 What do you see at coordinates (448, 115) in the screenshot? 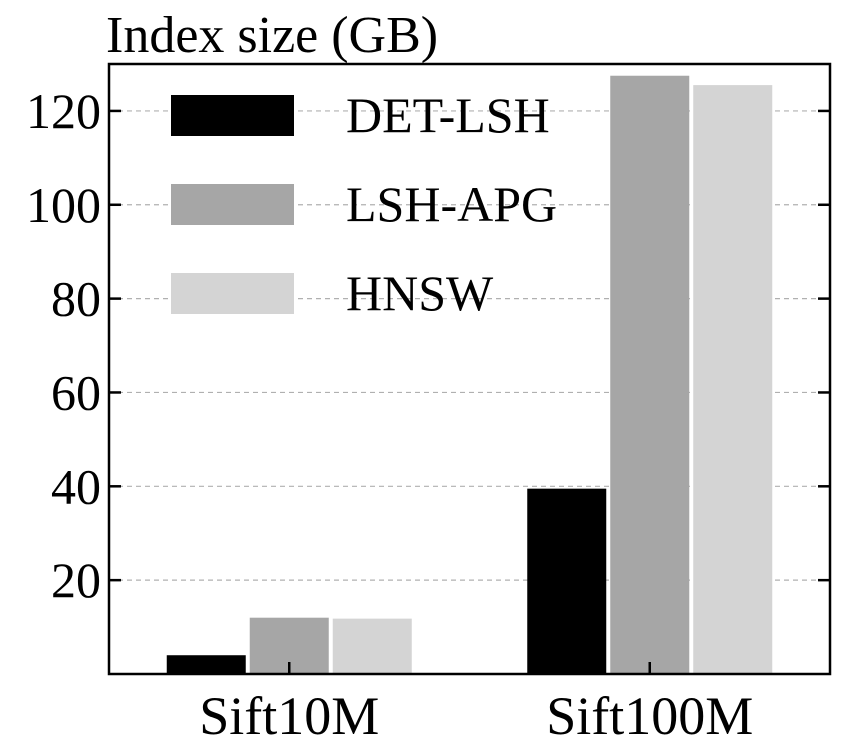
I see `legend-label: DET-LSH` at bounding box center [448, 115].